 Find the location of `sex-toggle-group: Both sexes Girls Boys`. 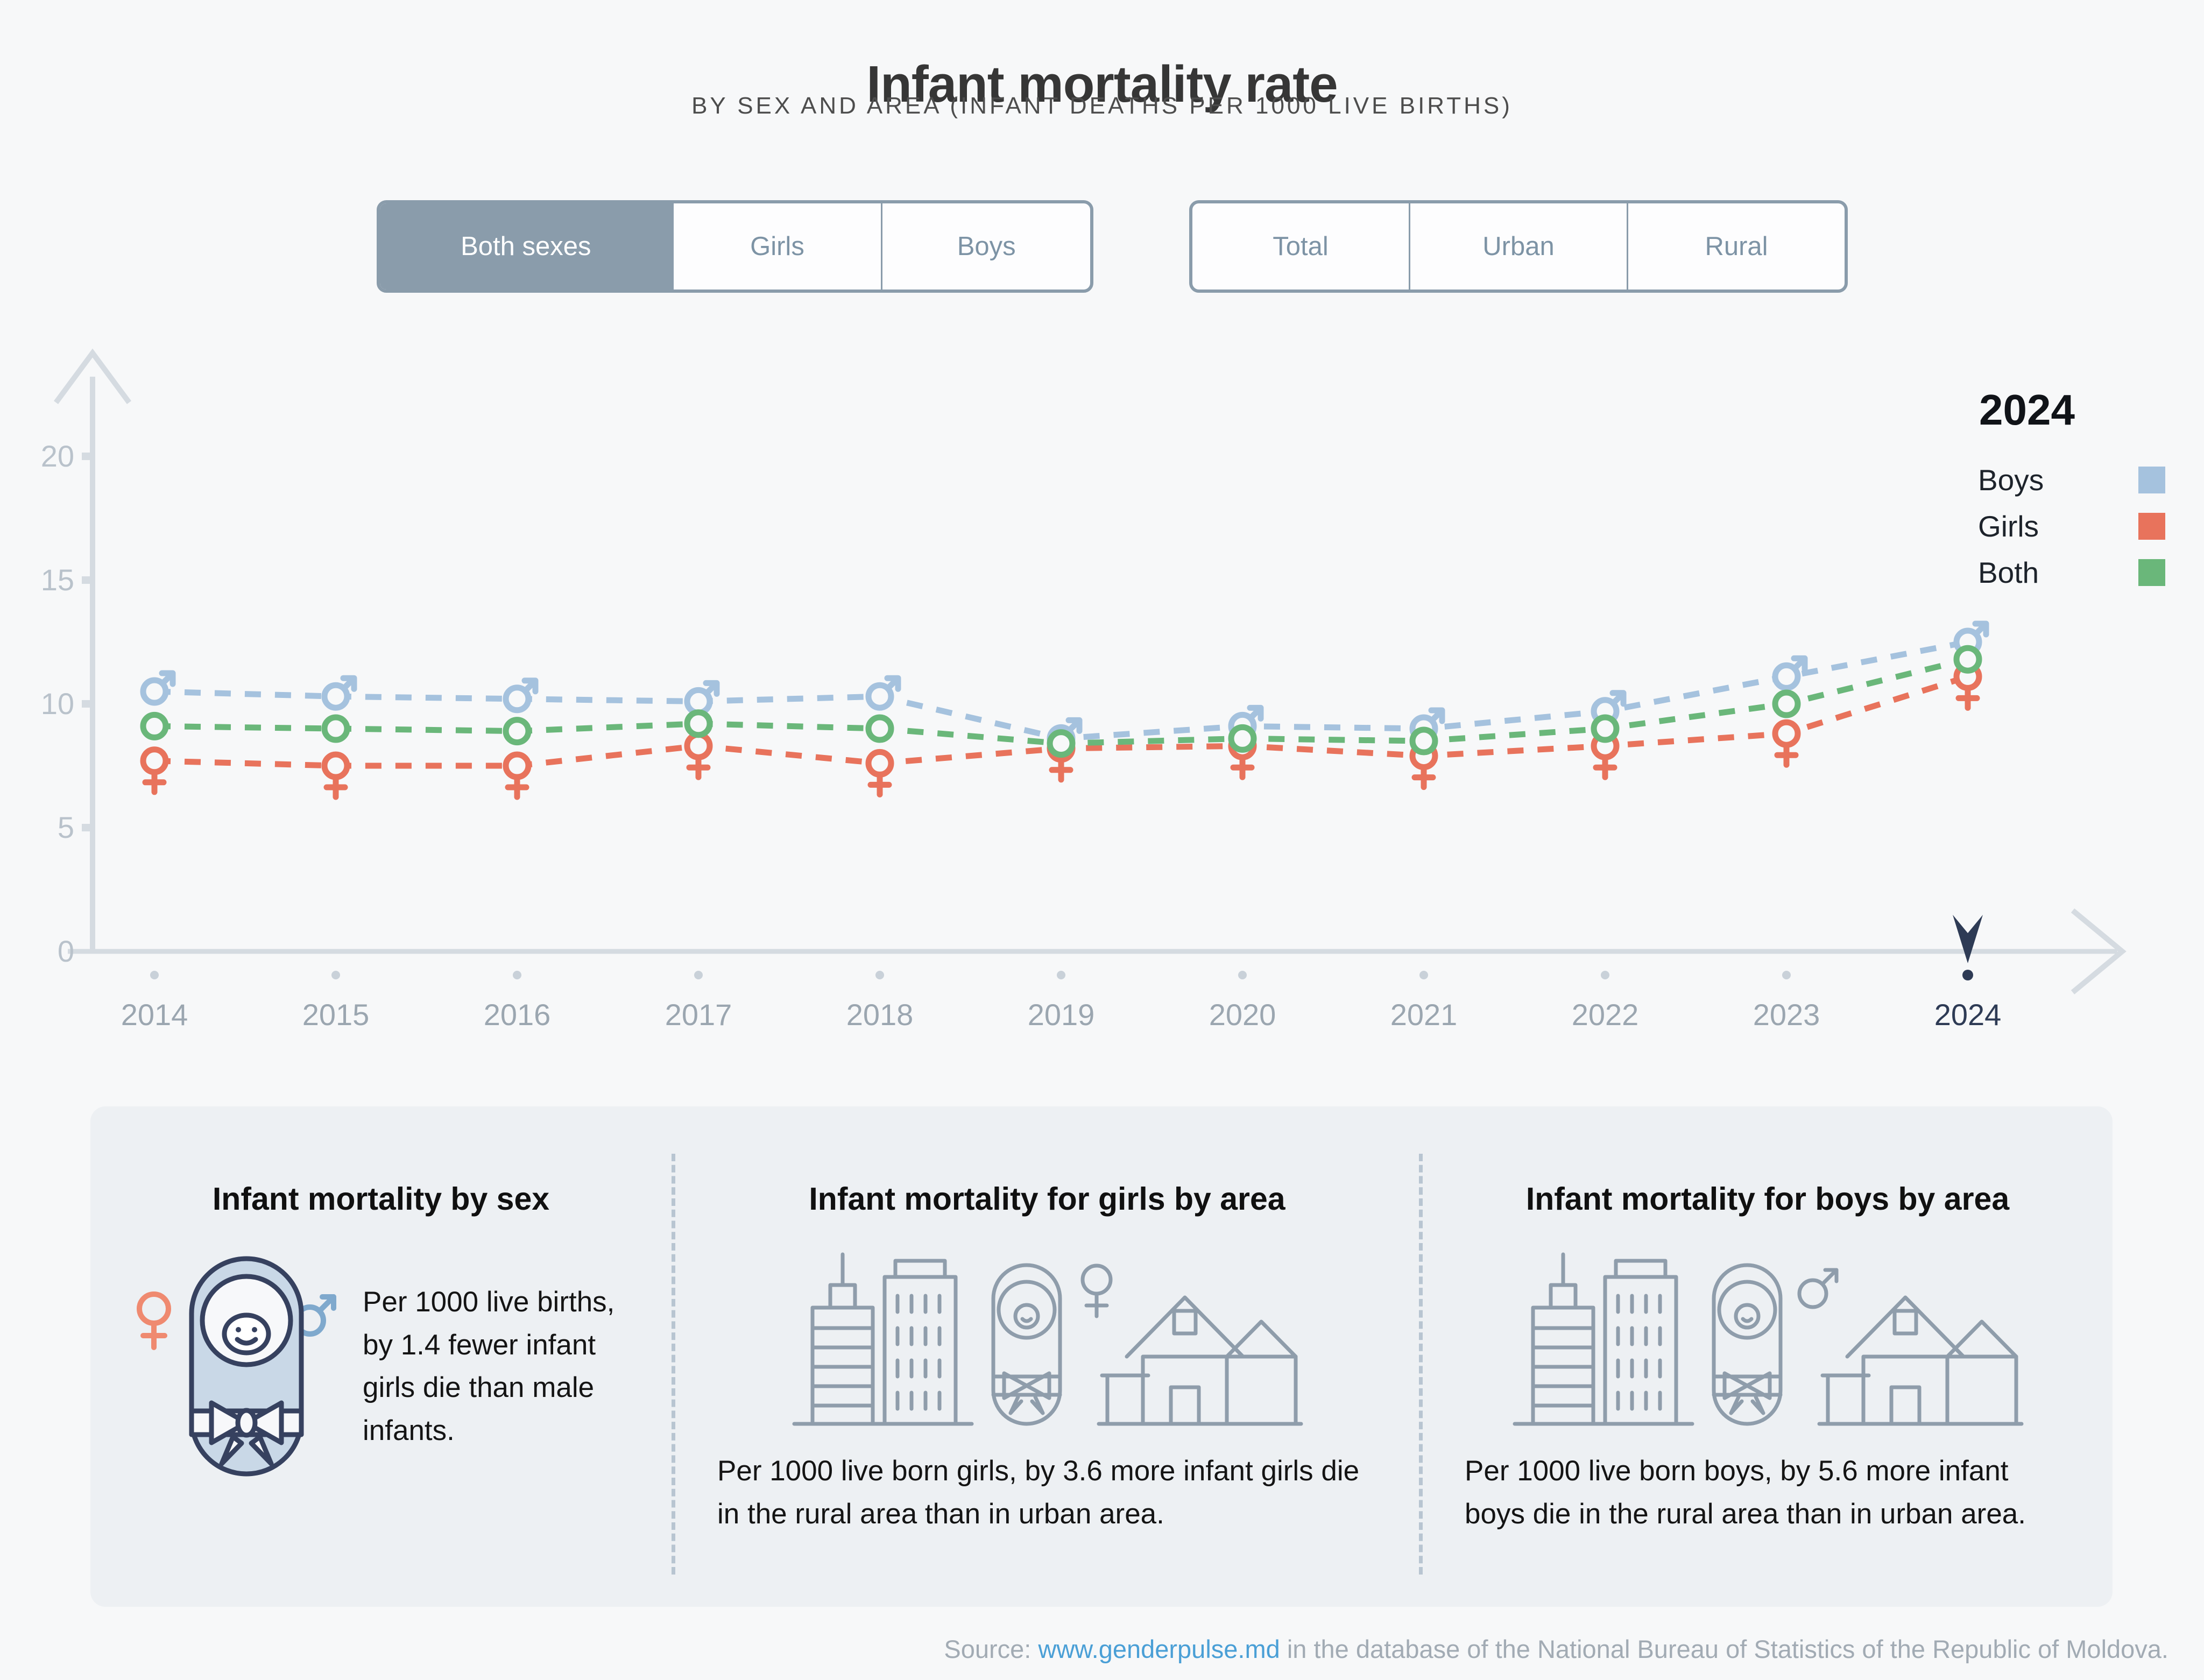

sex-toggle-group: Both sexes Girls Boys is located at coordinates (735, 247).